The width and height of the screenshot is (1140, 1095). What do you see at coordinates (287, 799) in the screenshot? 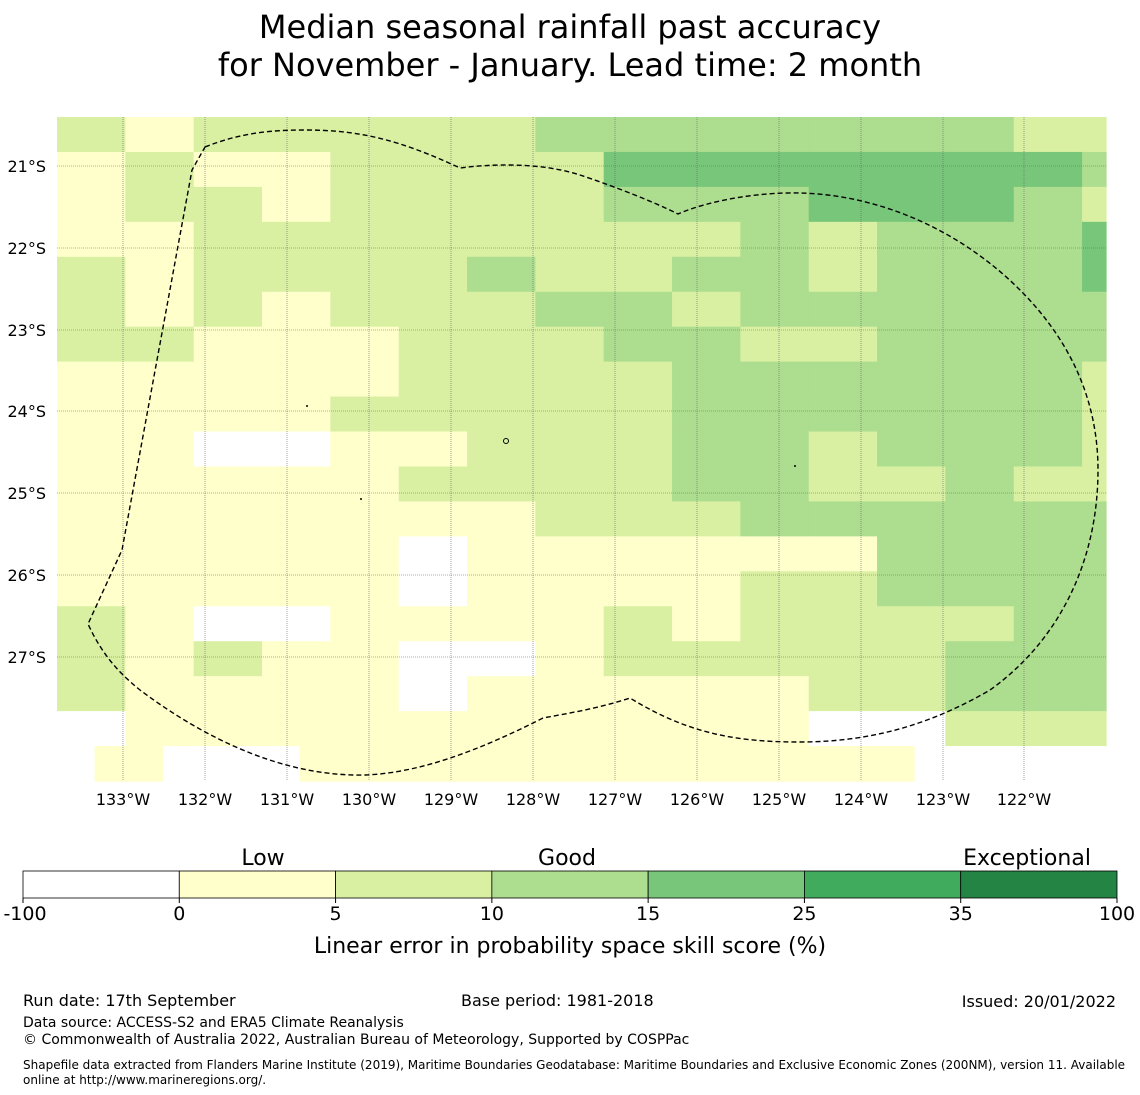
I see `longitude-label: 131°W` at bounding box center [287, 799].